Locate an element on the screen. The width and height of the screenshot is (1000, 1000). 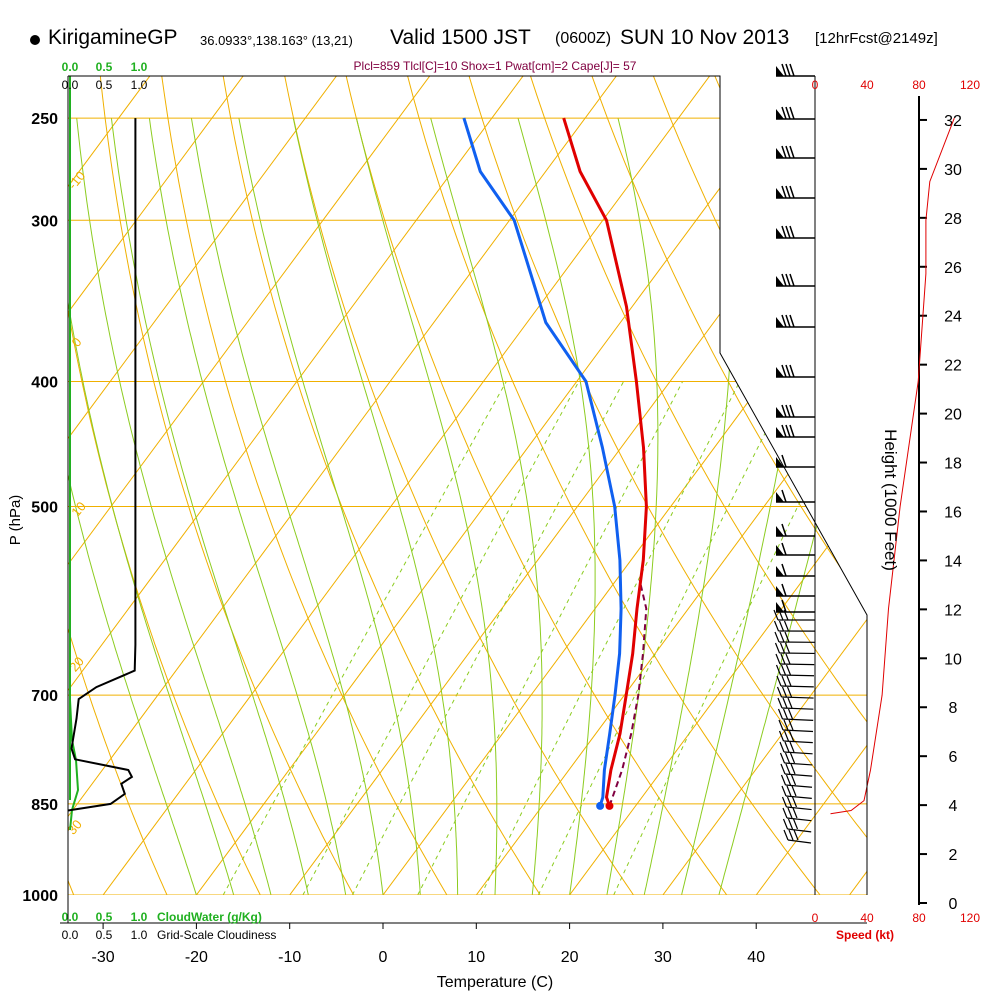
pressure-tick-label: 300 is located at coordinates (44, 221).